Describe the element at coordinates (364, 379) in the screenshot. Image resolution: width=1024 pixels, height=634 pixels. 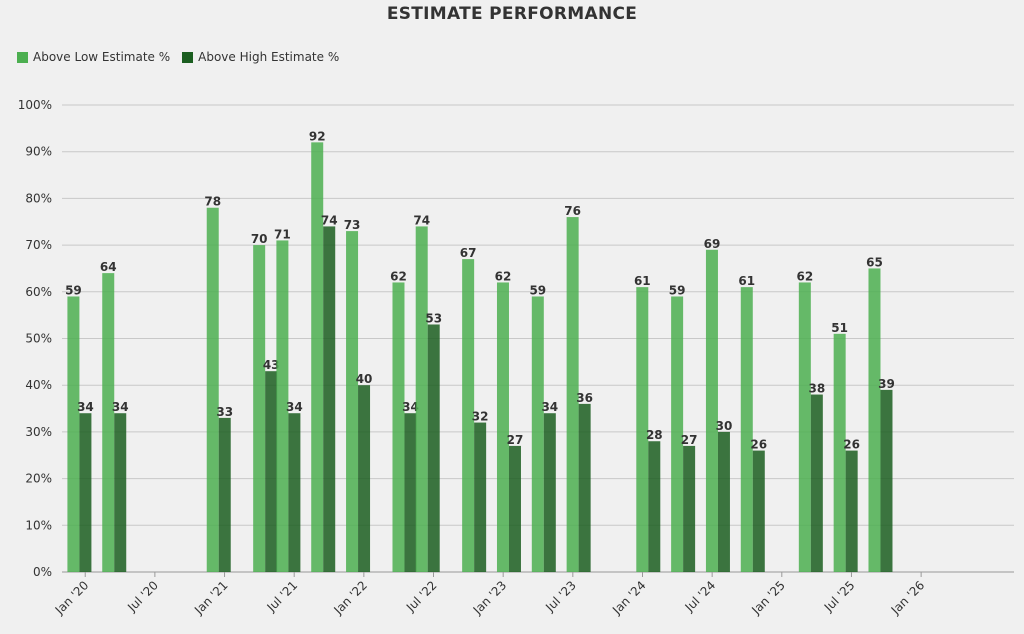
I see `bar-value-label: 40` at that location.